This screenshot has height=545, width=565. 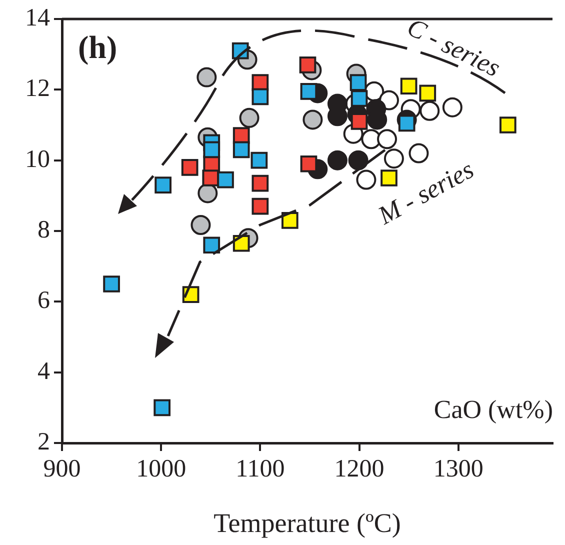 What do you see at coordinates (37, 159) in the screenshot?
I see `y-tick-label: 10` at bounding box center [37, 159].